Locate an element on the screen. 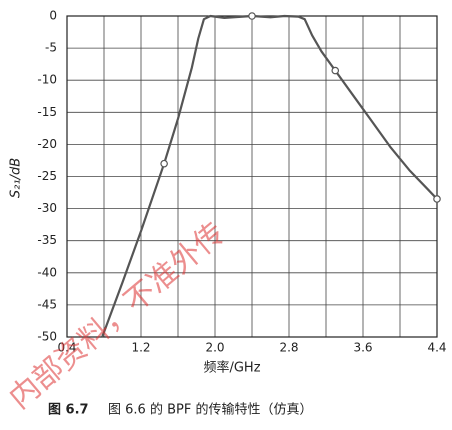 The image size is (452, 430). x-tick-label: 2.0 is located at coordinates (214, 348).